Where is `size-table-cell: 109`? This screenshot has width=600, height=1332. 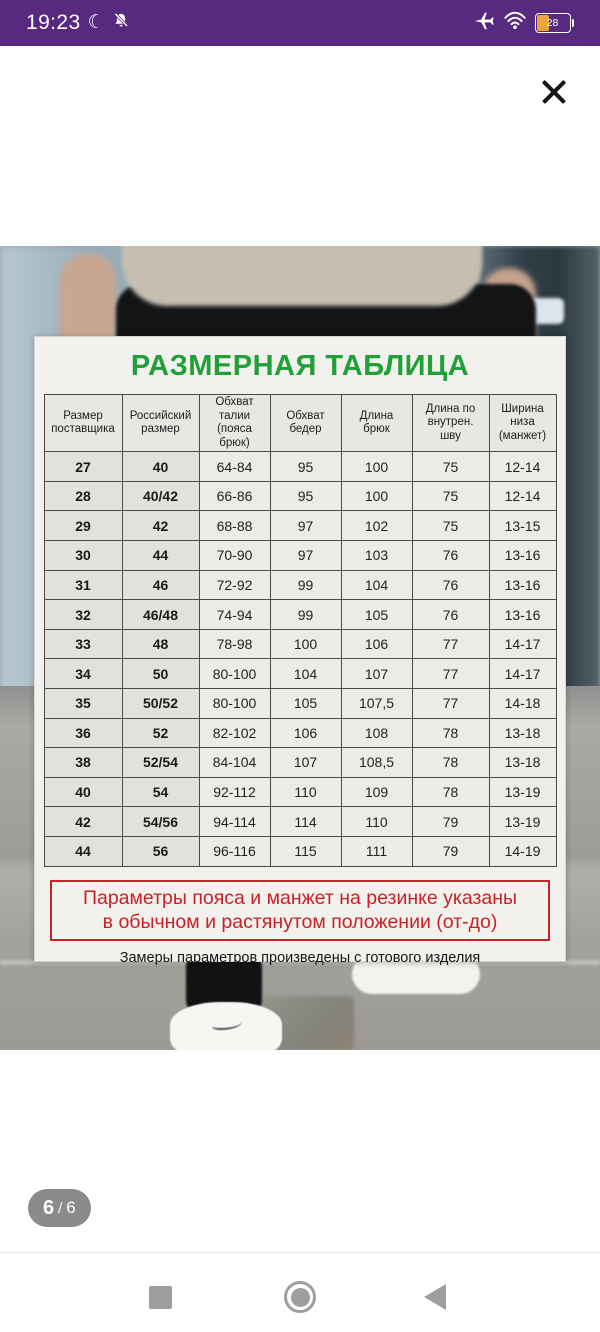 size-table-cell: 109 is located at coordinates (376, 792).